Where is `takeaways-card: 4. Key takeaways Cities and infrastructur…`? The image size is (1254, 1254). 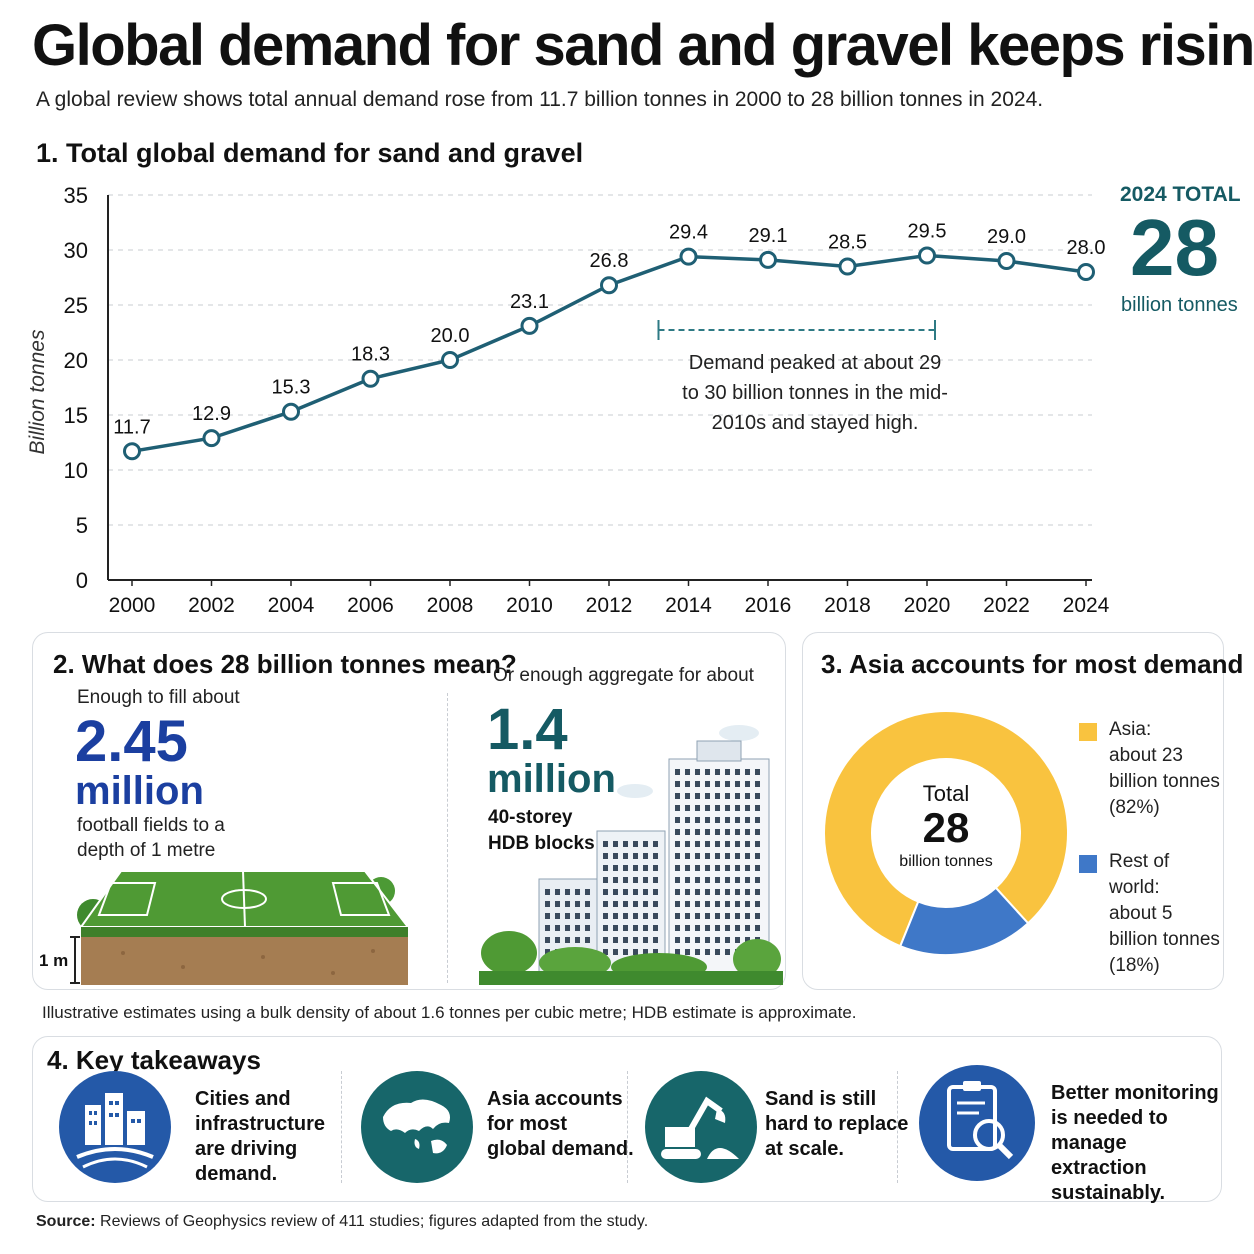 takeaways-card: 4. Key takeaways Cities and infrastructur… is located at coordinates (627, 1120).